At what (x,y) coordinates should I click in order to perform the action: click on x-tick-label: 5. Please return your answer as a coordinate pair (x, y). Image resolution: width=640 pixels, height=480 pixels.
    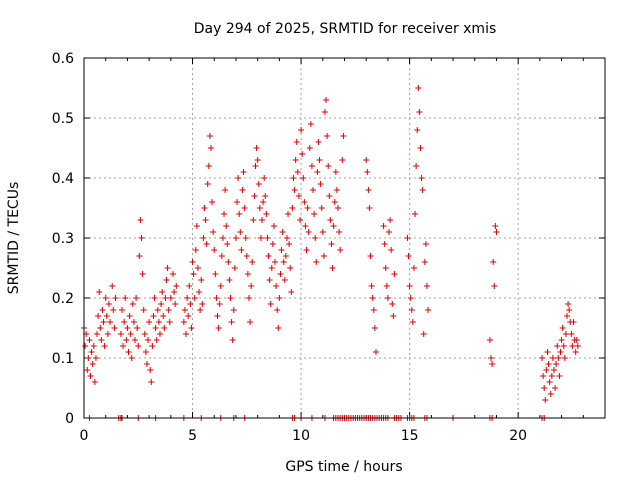
    Looking at the image, I should click on (192, 436).